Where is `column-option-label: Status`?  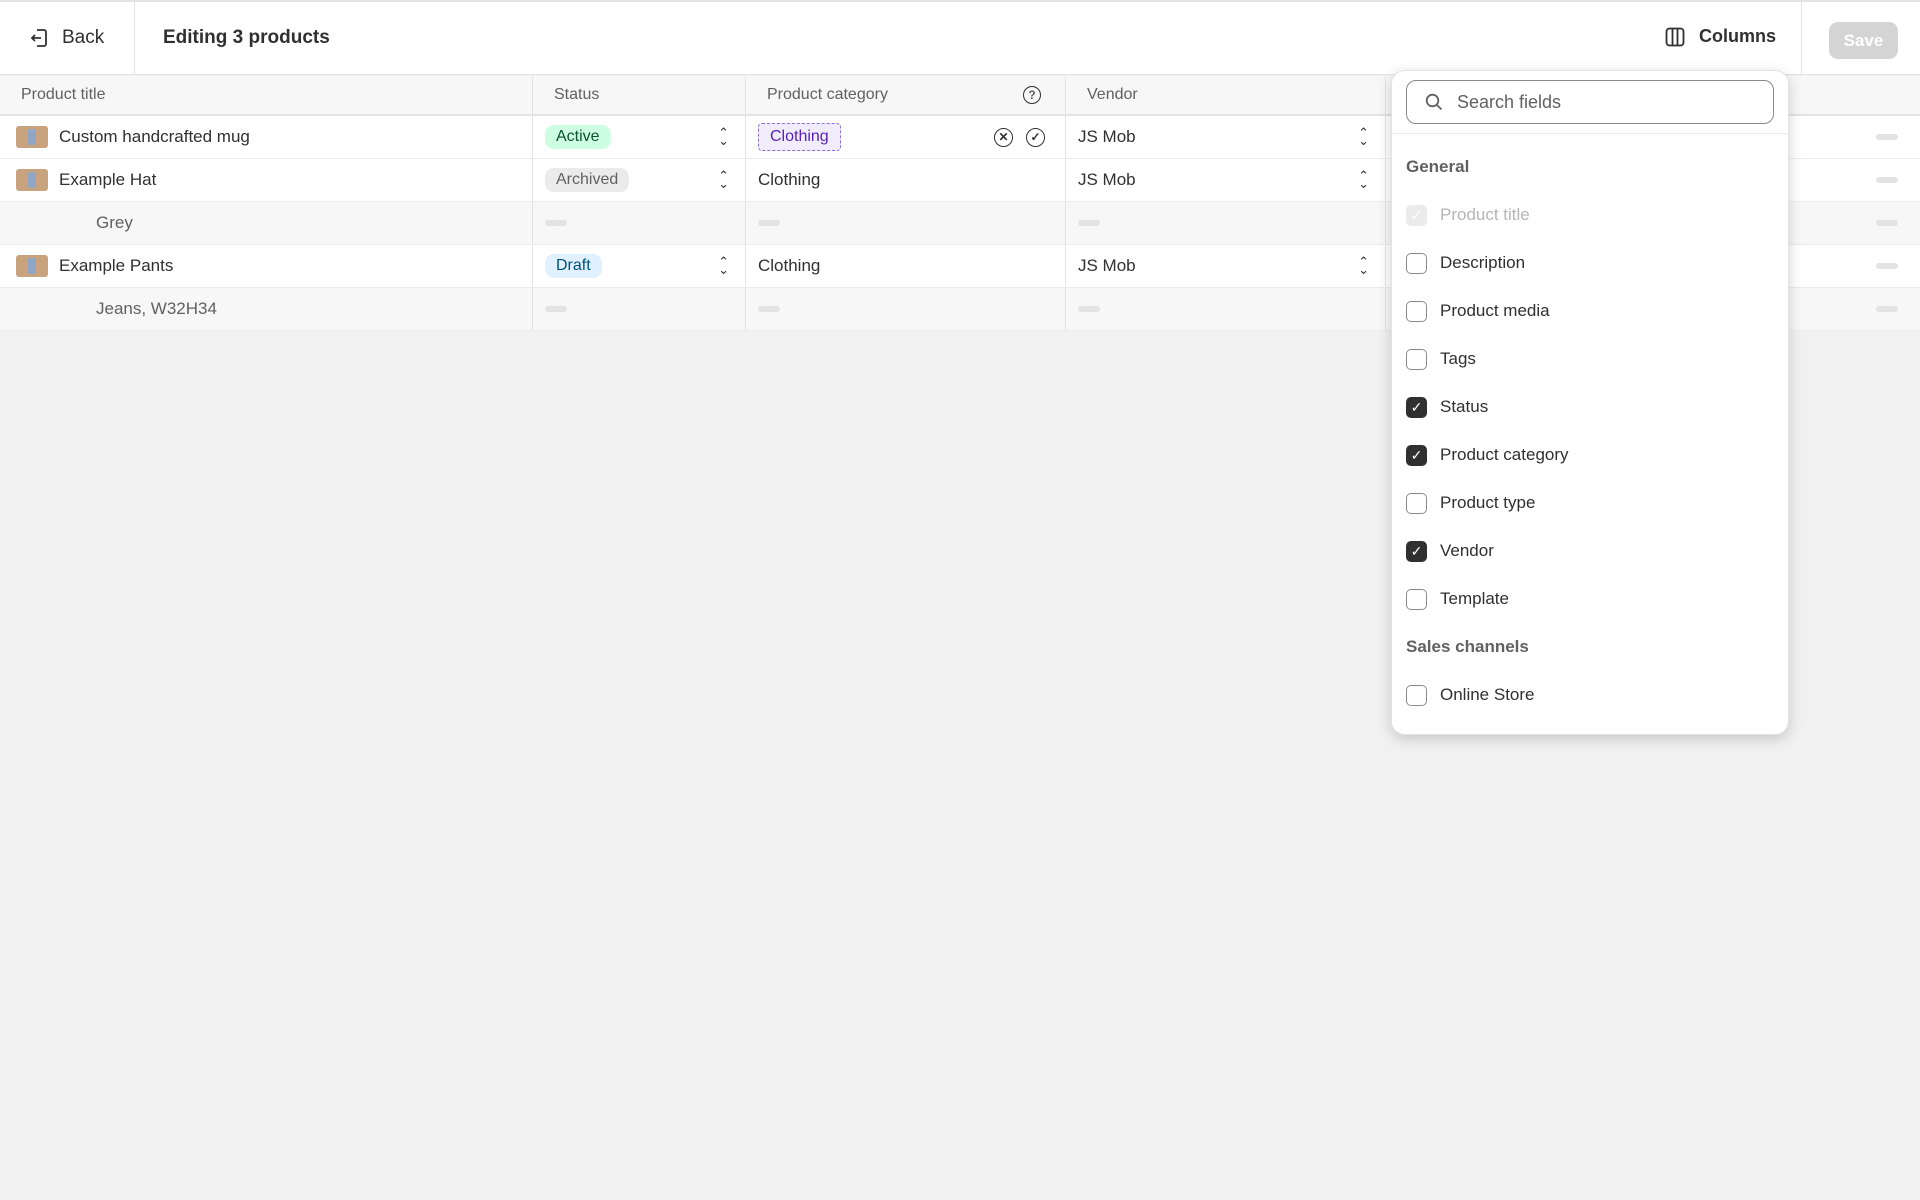
column-option-label: Status is located at coordinates (1464, 406).